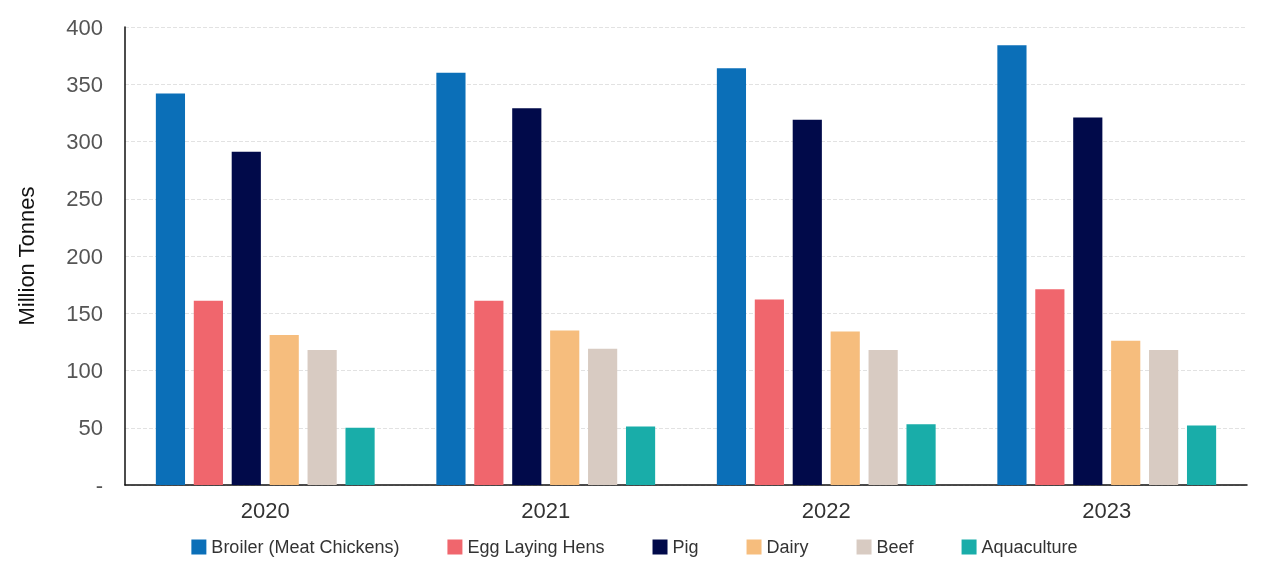 The height and width of the screenshot is (561, 1269). Describe the element at coordinates (84, 199) in the screenshot. I see `y-tick-label: 250` at that location.